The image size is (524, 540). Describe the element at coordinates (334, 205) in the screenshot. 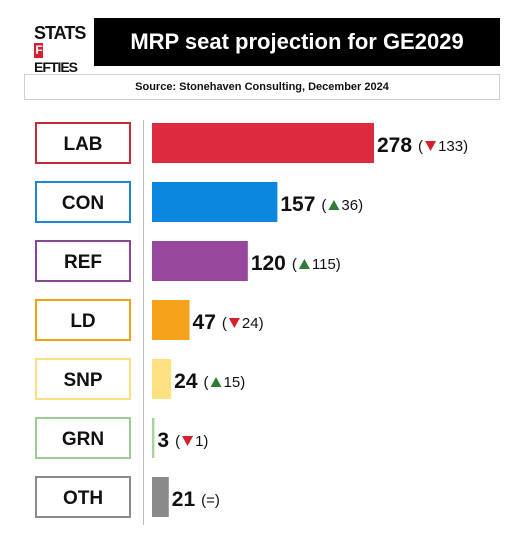

I see `up-arrow-icon-con` at that location.